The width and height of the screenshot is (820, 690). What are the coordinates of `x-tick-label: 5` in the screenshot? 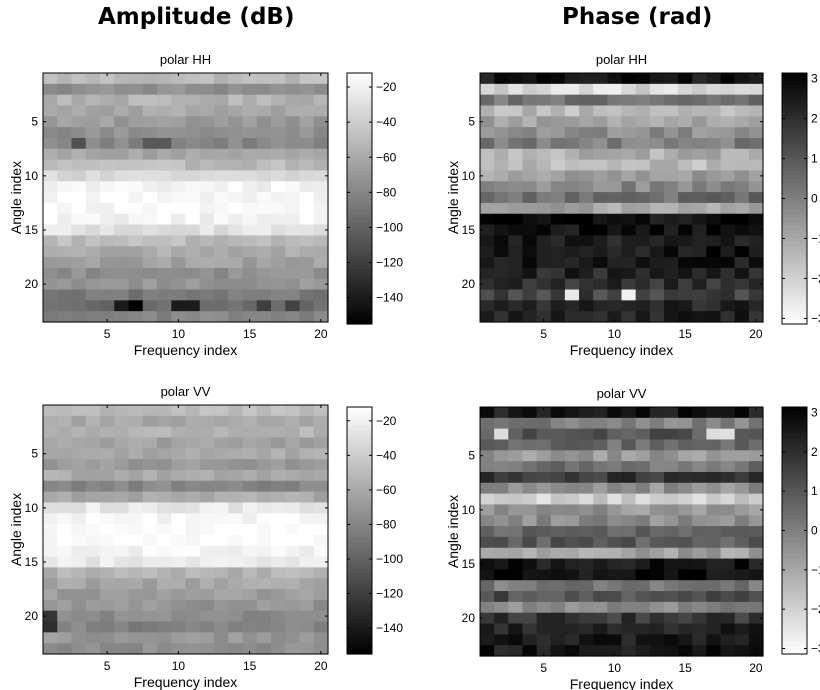 It's located at (107, 334).